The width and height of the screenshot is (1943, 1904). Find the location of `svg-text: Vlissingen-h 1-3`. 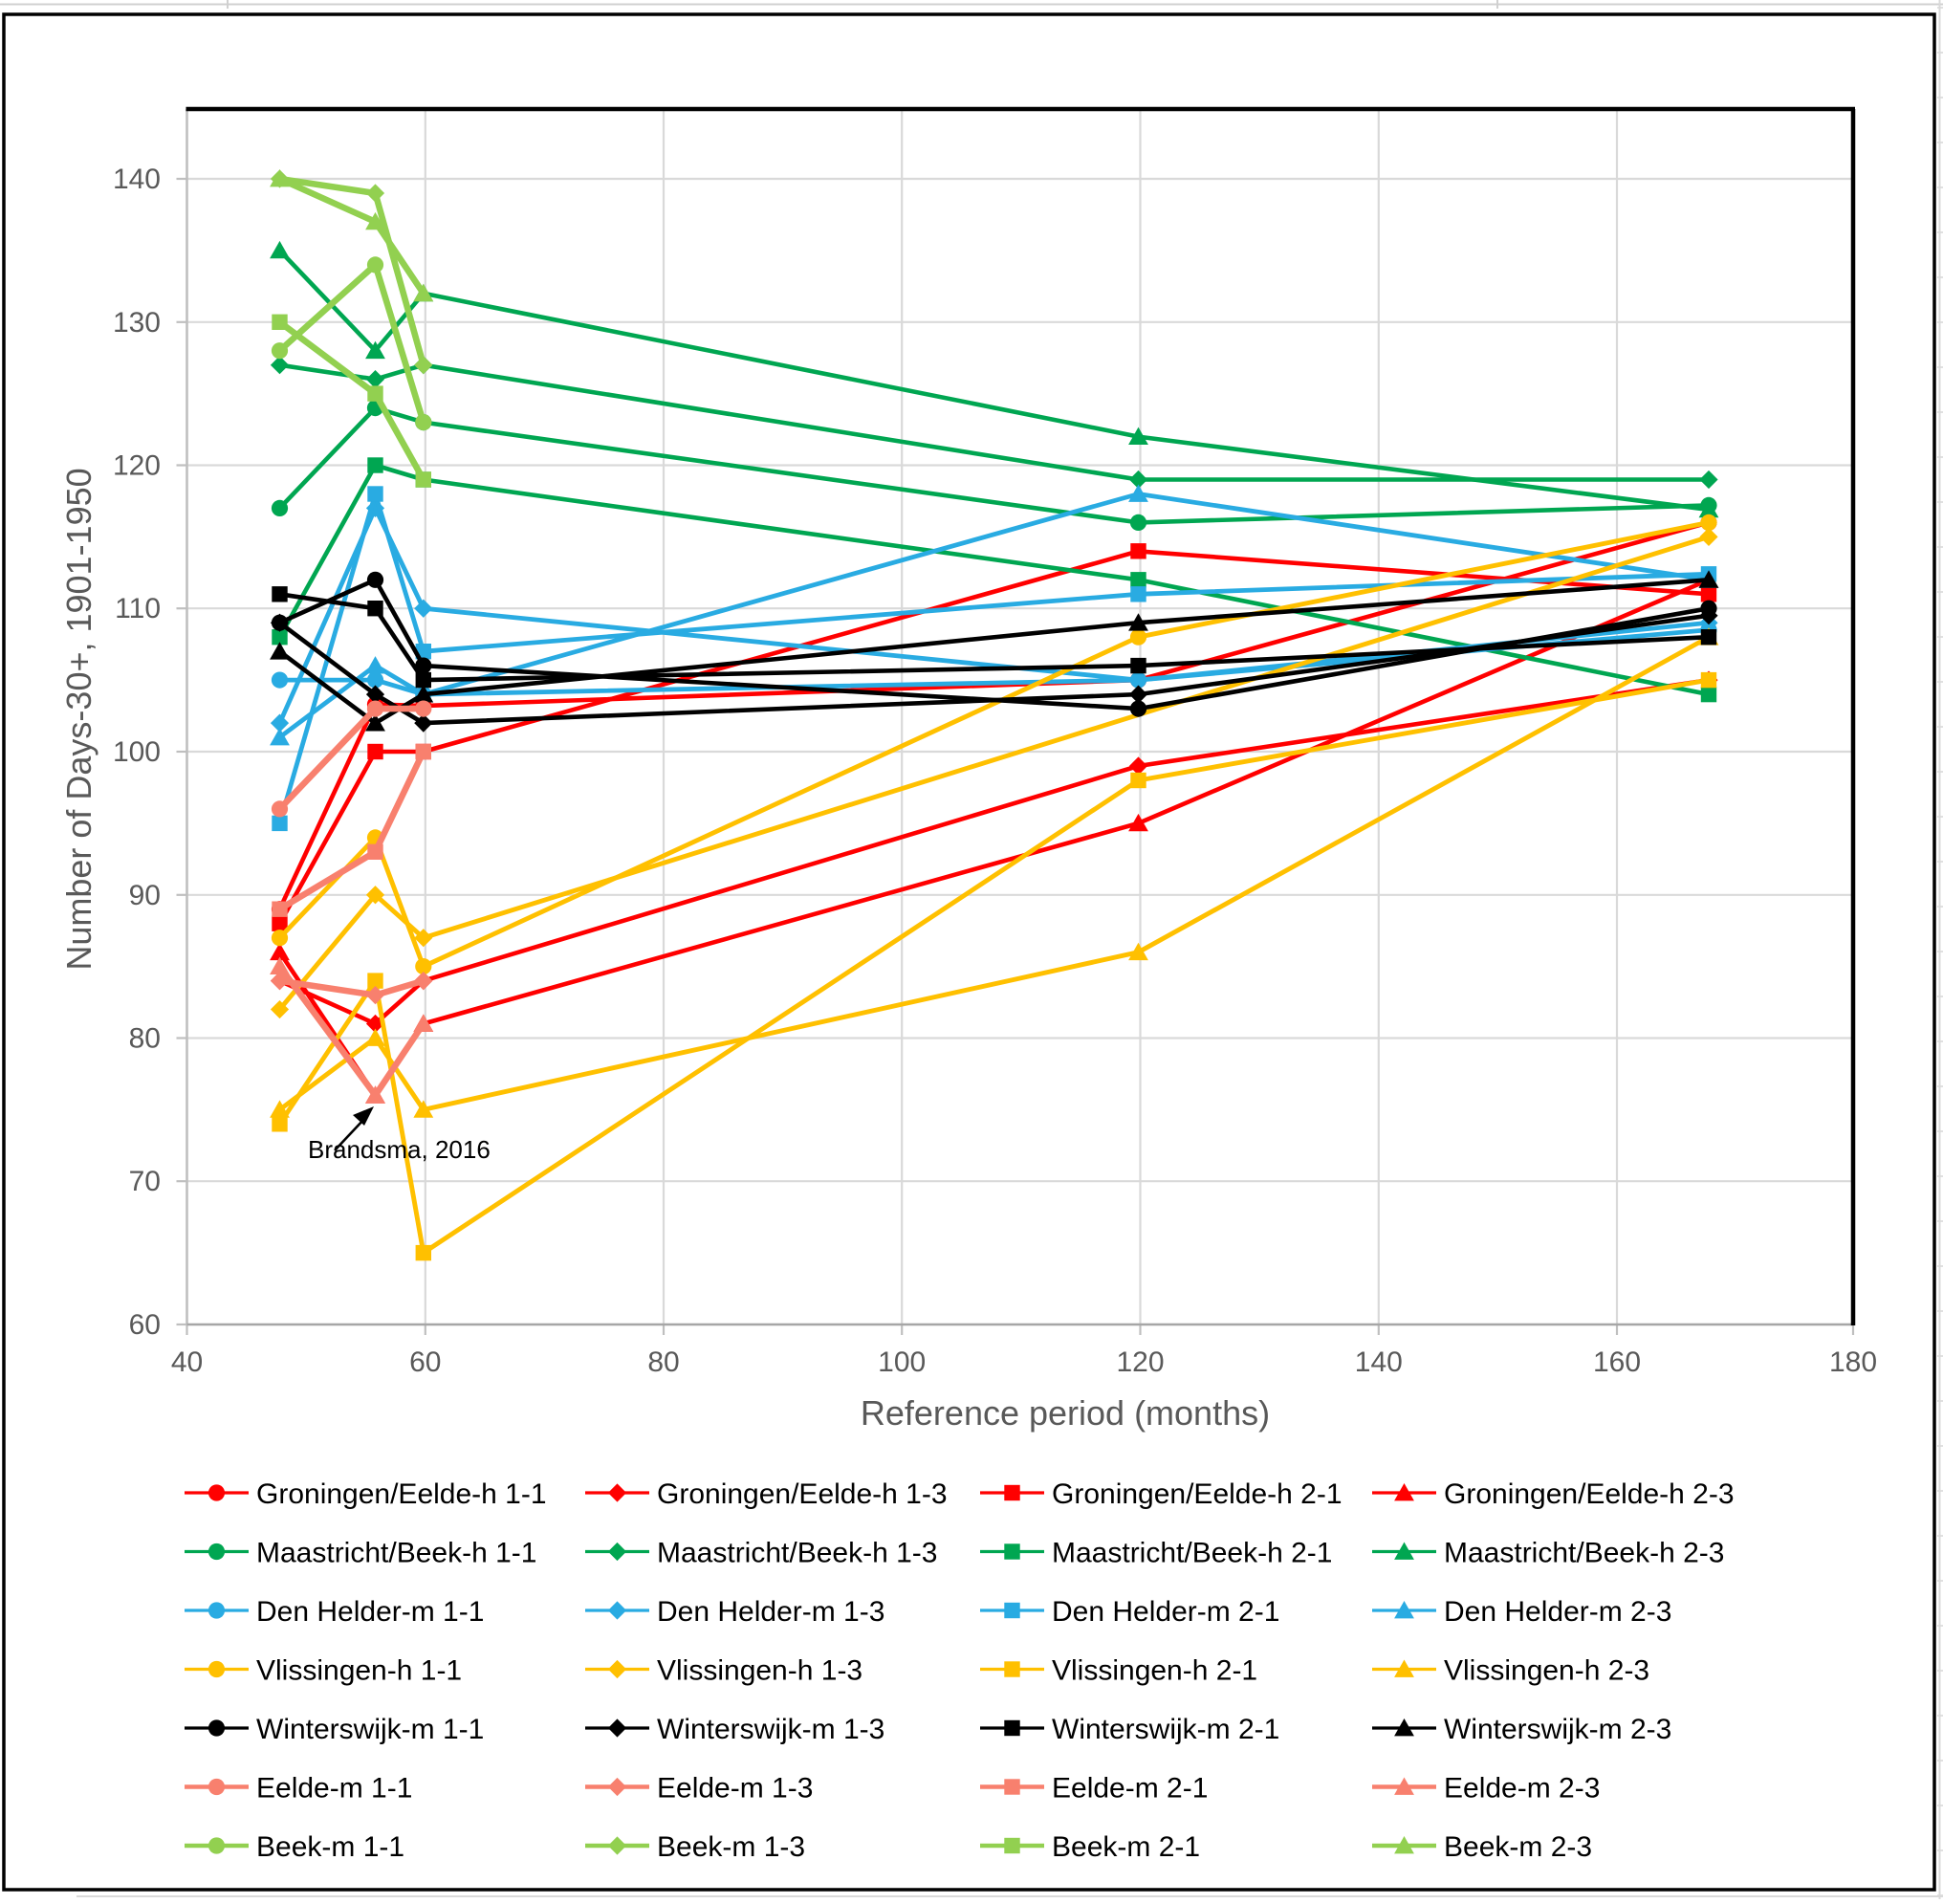

svg-text: Vlissingen-h 1-3 is located at coordinates (759, 1671).